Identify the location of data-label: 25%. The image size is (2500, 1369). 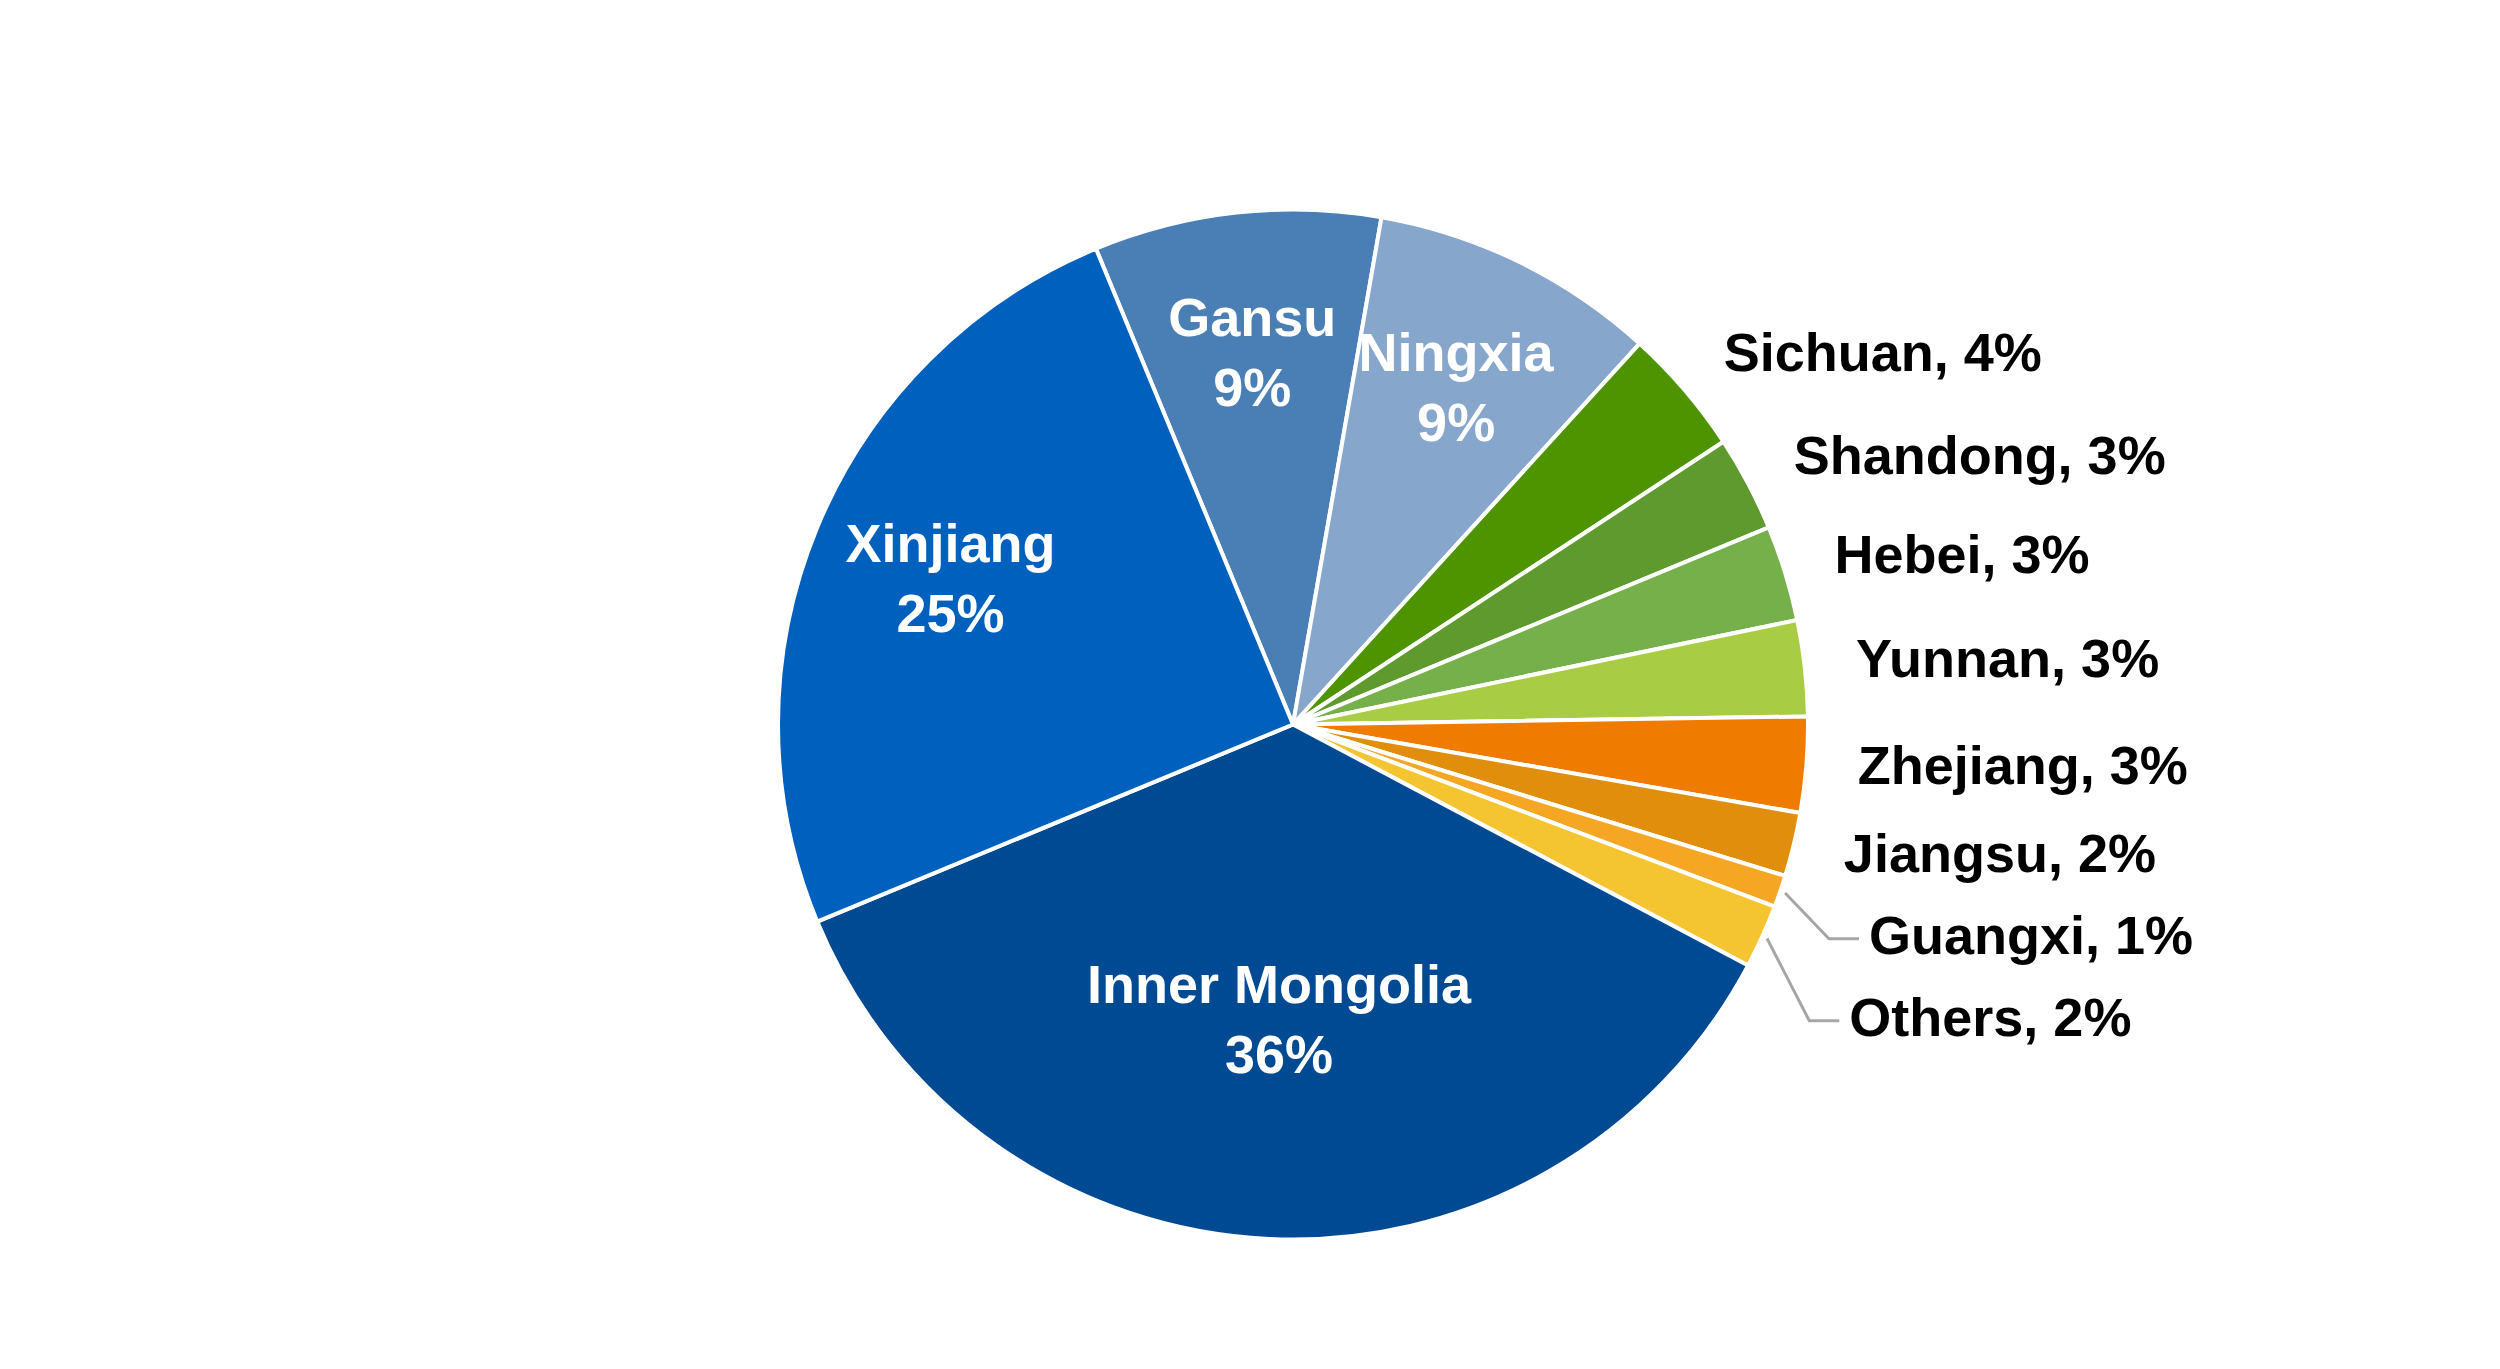
(950, 613).